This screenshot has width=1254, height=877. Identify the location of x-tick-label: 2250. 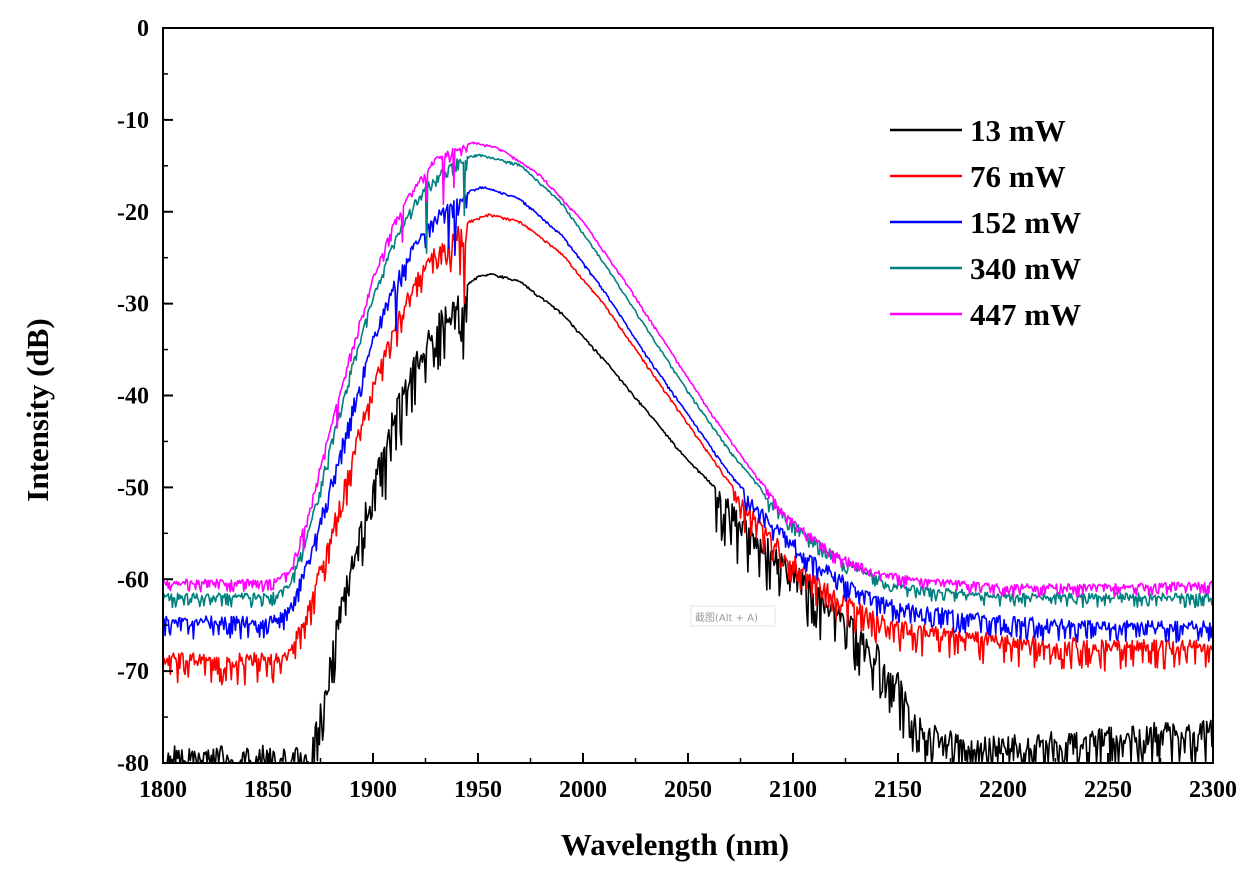
(1108, 790).